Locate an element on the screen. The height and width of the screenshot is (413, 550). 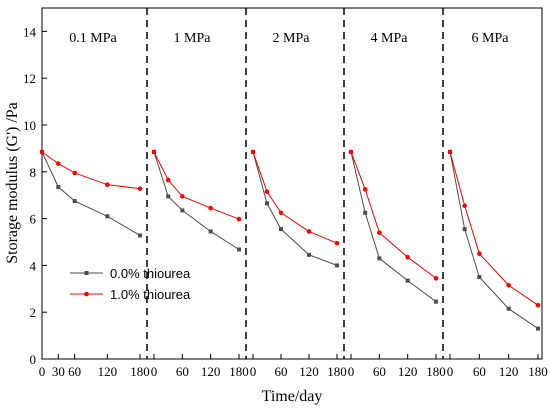
panel-label: 4 MPa is located at coordinates (390, 38).